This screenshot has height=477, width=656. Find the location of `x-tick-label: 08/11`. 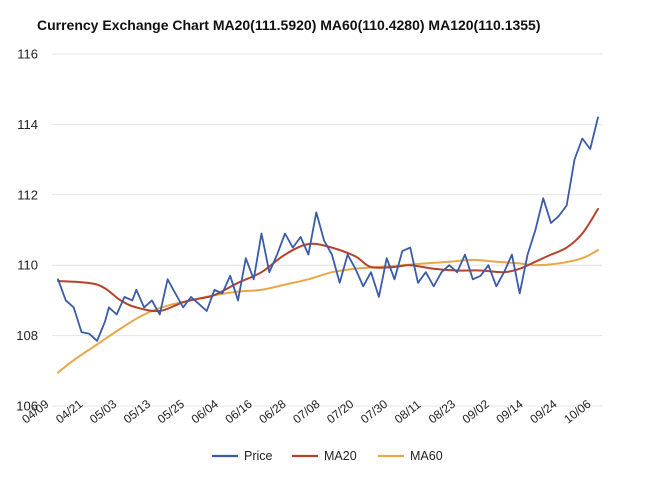

x-tick-label: 08/11 is located at coordinates (408, 411).